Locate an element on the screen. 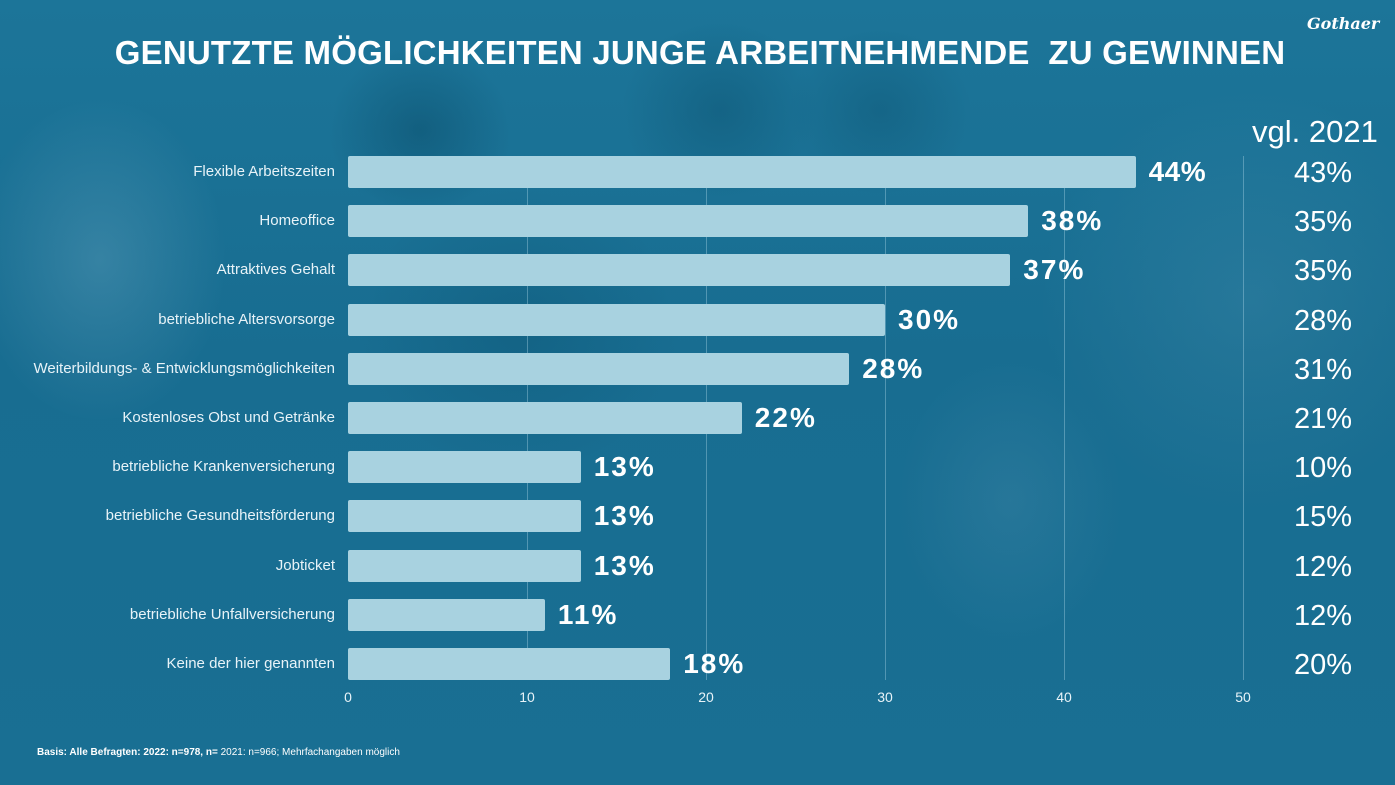 This screenshot has width=1395, height=785. value-label-2022: 11% is located at coordinates (588, 614).